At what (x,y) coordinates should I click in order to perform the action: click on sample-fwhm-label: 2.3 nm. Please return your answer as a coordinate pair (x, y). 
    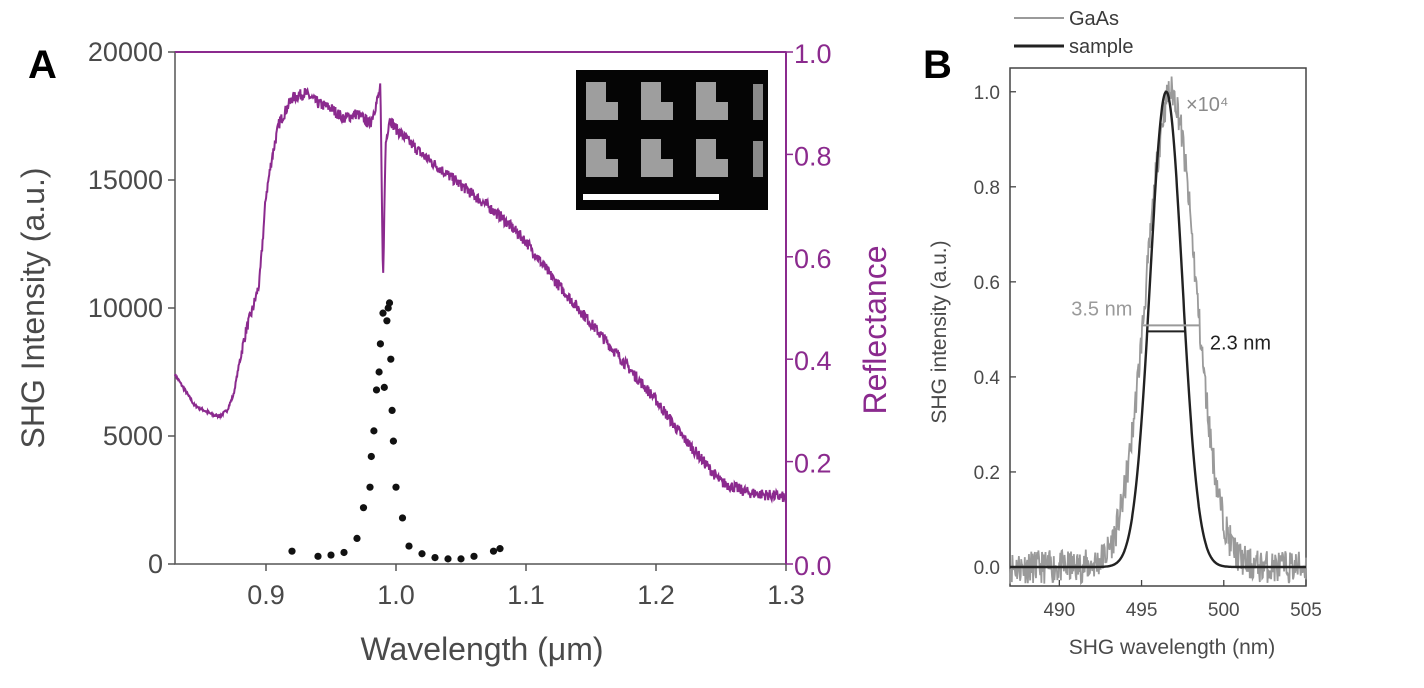
    Looking at the image, I should click on (1240, 343).